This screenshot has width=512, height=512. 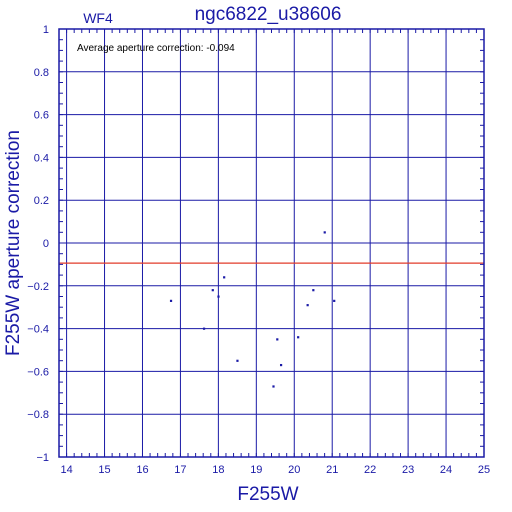 What do you see at coordinates (38, 415) in the screenshot?
I see `y-tick-label: −0.8` at bounding box center [38, 415].